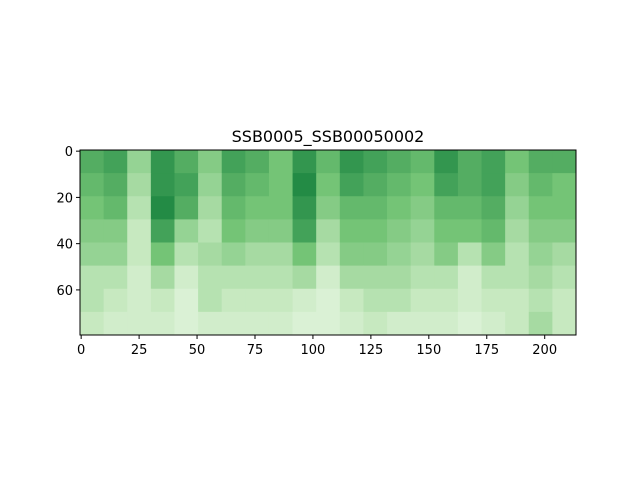 This screenshot has width=640, height=484. What do you see at coordinates (64, 198) in the screenshot?
I see `y-tick-label: 20` at bounding box center [64, 198].